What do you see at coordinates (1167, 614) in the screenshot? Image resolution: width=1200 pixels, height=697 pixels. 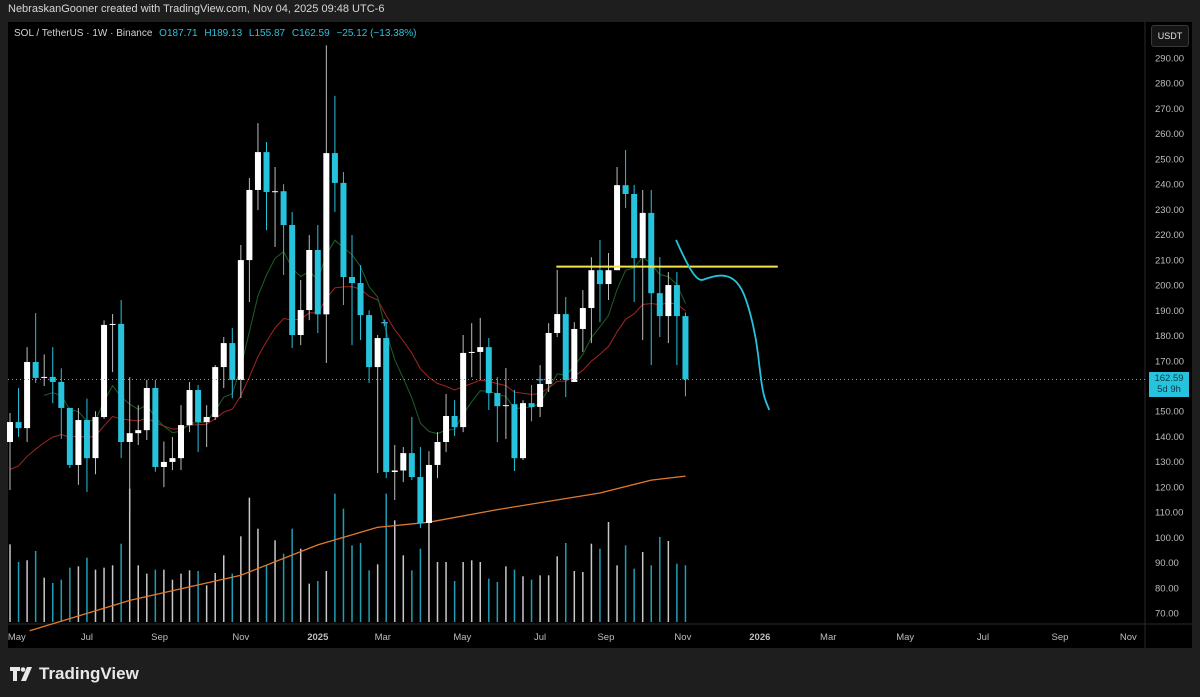 I see `price-tick-label: 70.00` at bounding box center [1167, 614].